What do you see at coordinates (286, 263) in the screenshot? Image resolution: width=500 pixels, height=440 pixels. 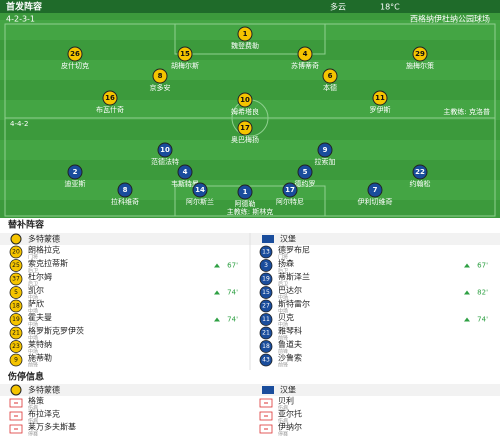 I see `sub-name: 扬森` at bounding box center [286, 263].